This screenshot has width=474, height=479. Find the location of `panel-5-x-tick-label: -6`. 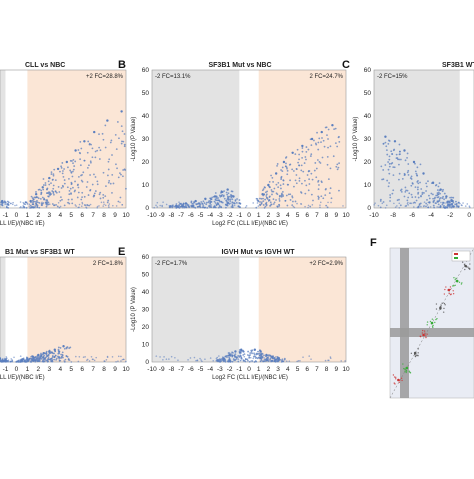

panel-5-x-tick-label: -6 is located at coordinates (191, 369).